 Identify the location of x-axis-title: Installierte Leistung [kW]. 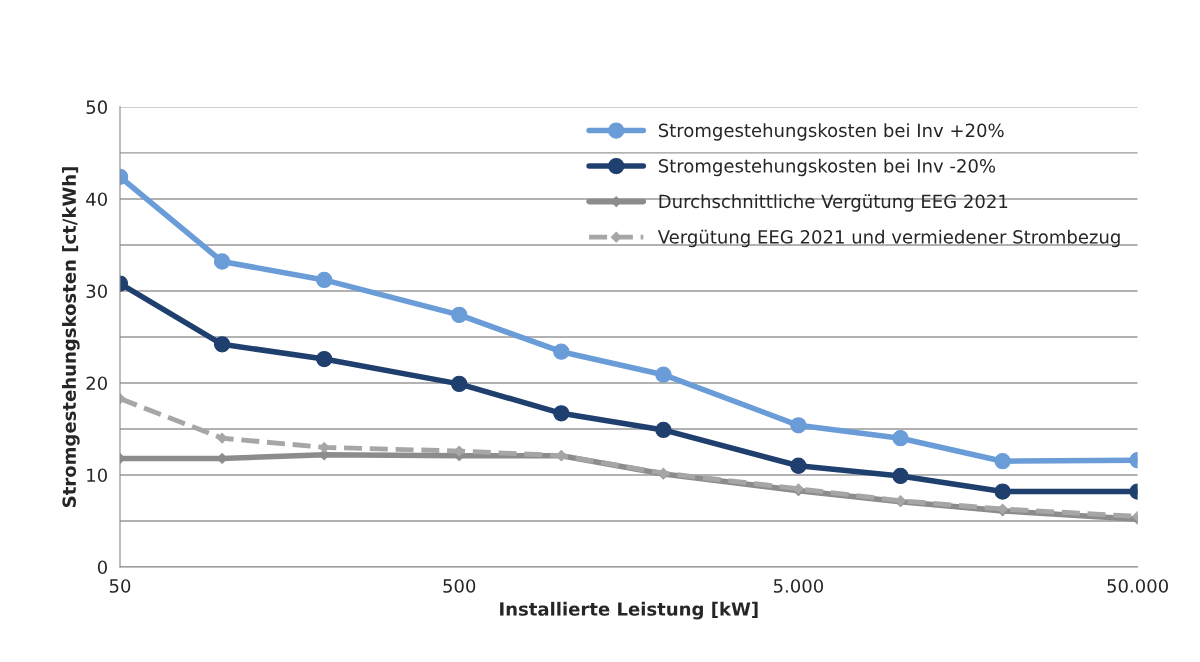
(629, 610).